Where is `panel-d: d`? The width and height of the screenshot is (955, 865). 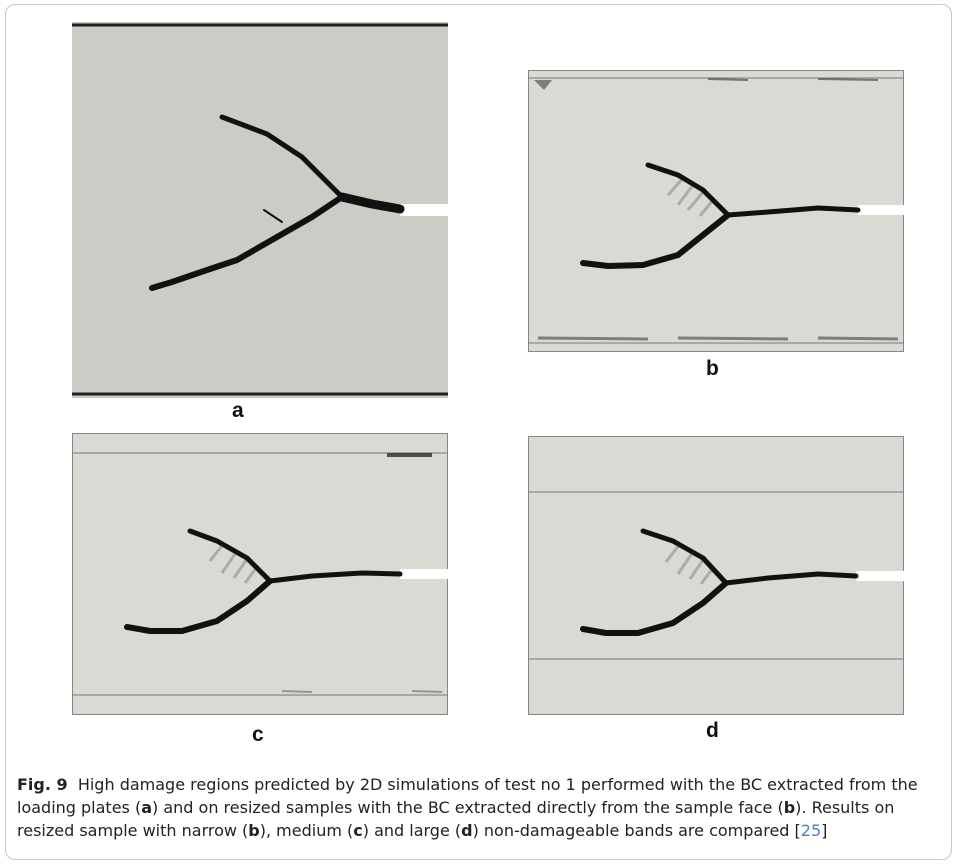 panel-d: d is located at coordinates (716, 589).